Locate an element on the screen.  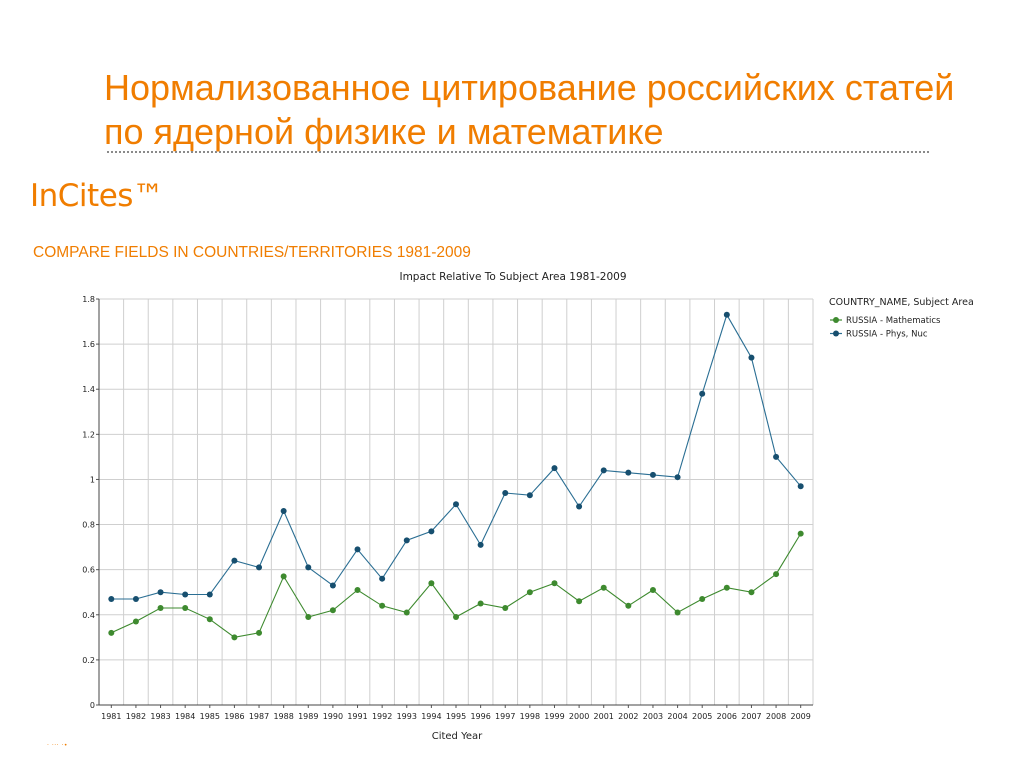
y-tick-label: 1 is located at coordinates (92, 479).